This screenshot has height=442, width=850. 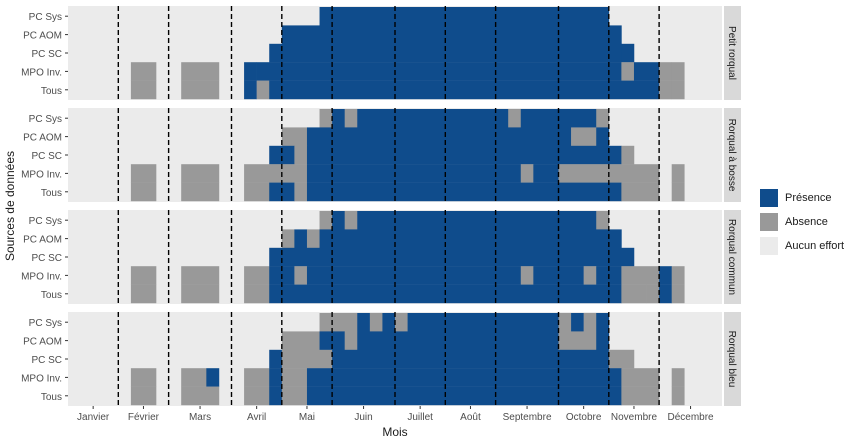 I want to click on legend-swatch-absence, so click(x=769, y=222).